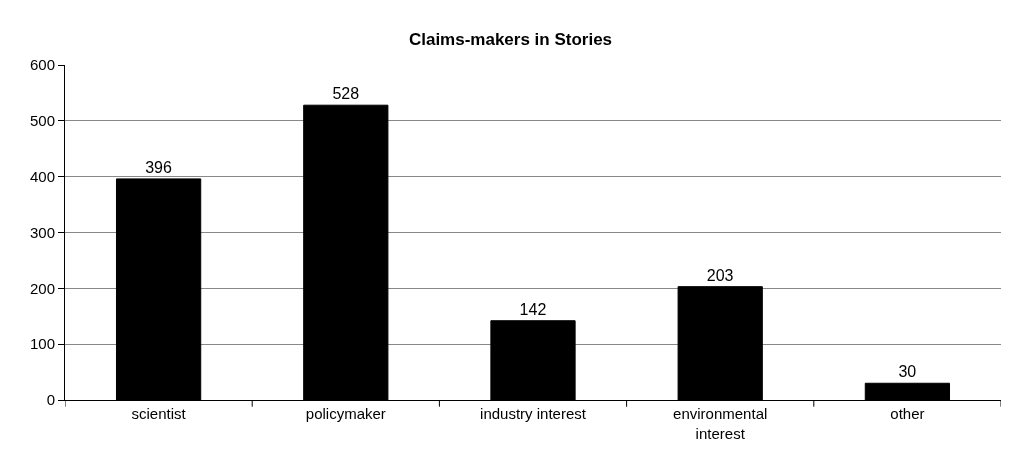 This screenshot has height=470, width=1021. Describe the element at coordinates (42, 344) in the screenshot. I see `y-tick-label: 100` at that location.